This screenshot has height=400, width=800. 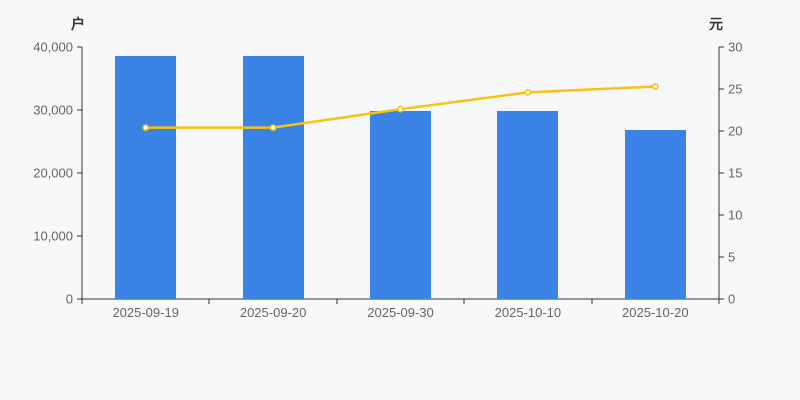 What do you see at coordinates (735, 131) in the screenshot?
I see `y-axis-right-tick-label: 20` at bounding box center [735, 131].